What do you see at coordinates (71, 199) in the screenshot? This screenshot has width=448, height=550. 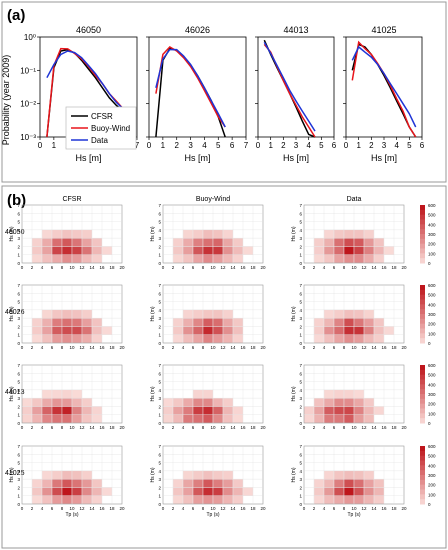 I see `heatmap-col-title: CFSR` at bounding box center [71, 199].